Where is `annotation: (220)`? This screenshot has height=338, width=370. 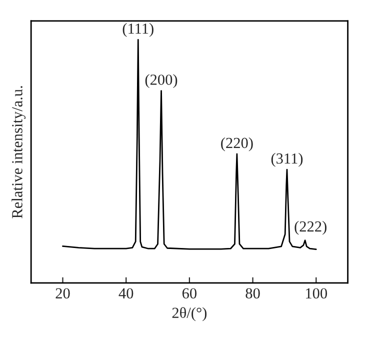
annotation: (220) is located at coordinates (237, 144).